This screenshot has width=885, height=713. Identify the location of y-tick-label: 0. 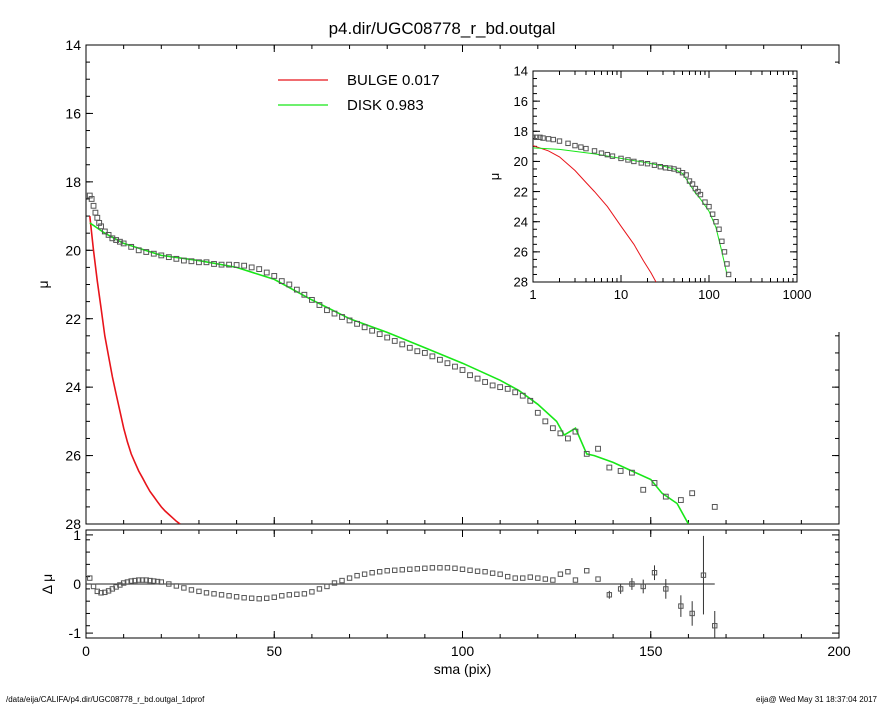
(77, 584).